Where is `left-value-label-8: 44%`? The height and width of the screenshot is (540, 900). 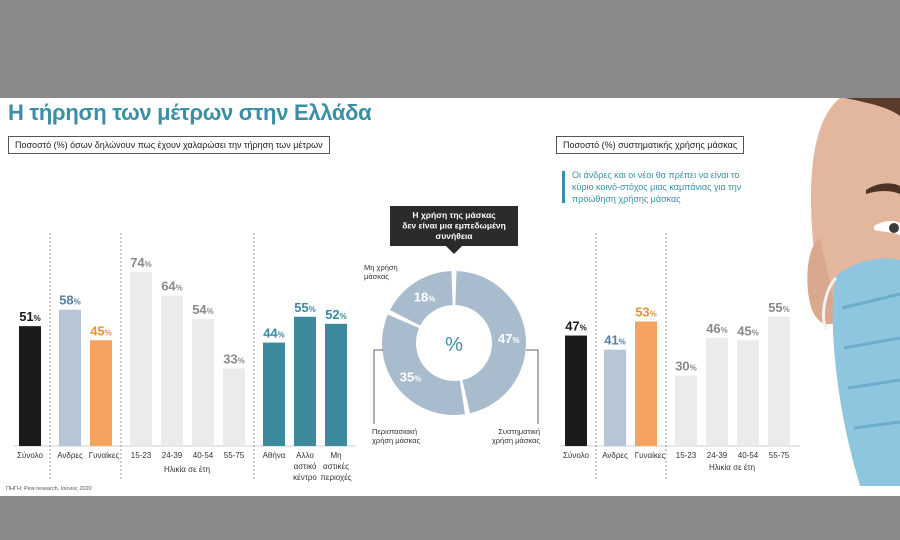
left-value-label-8: 44% is located at coordinates (274, 333).